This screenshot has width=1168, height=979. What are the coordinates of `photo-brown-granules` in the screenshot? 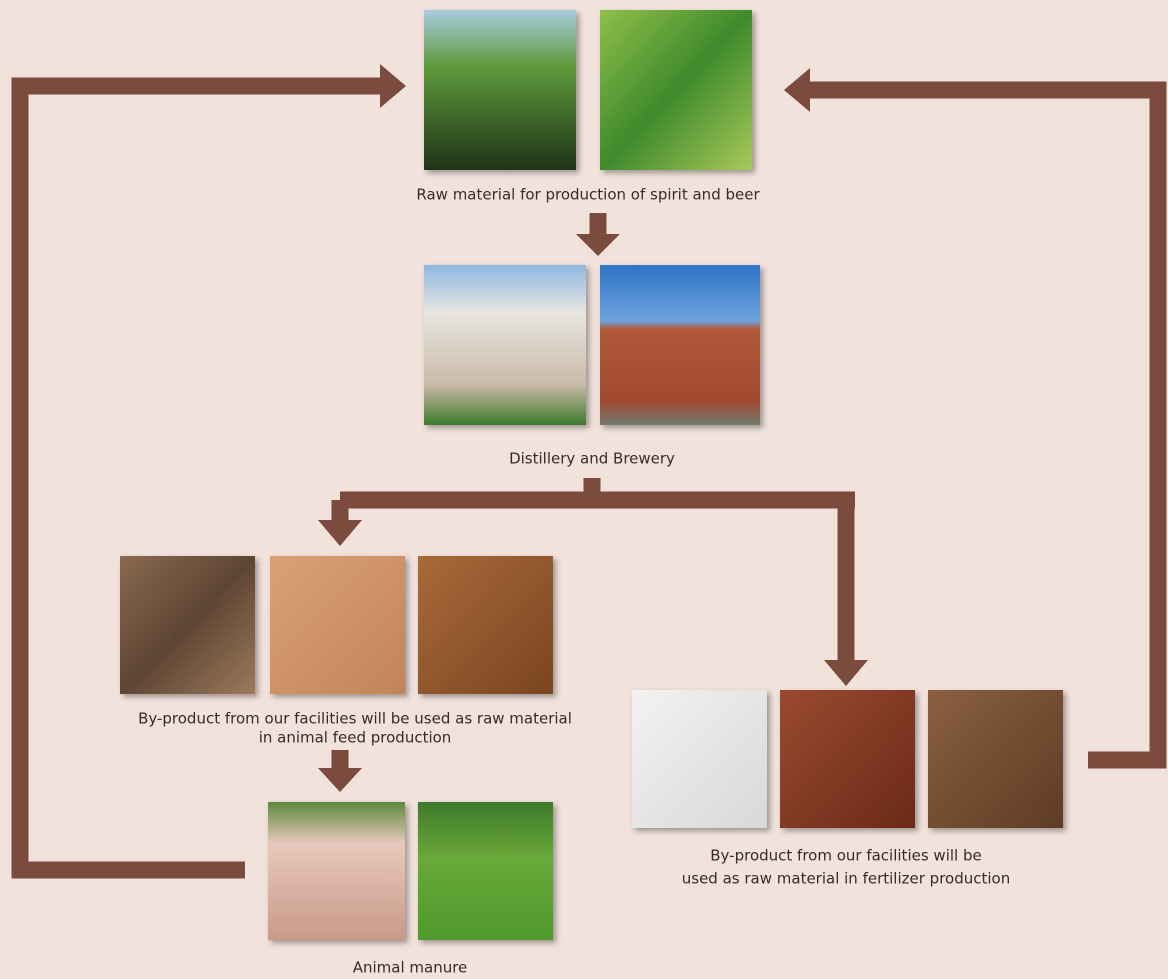 It's located at (995, 759).